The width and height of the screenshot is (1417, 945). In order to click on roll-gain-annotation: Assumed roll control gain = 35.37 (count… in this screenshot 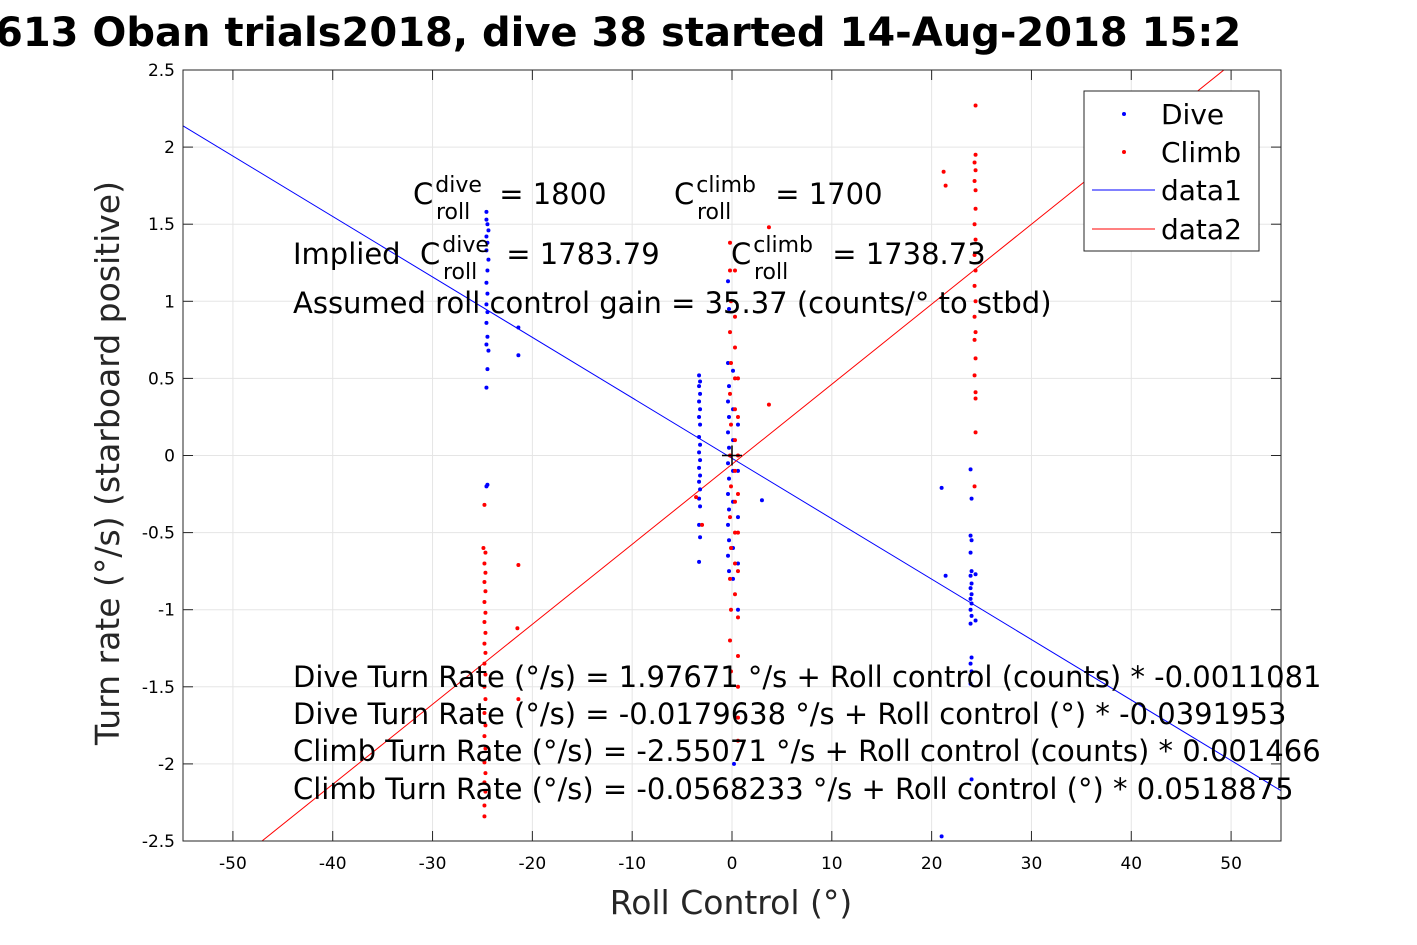, I will do `click(672, 303)`.